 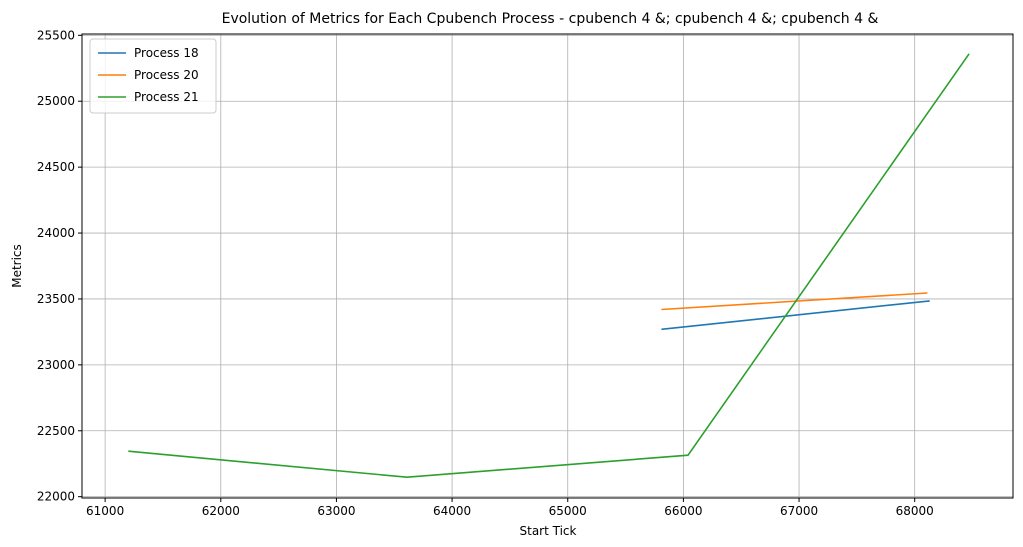 What do you see at coordinates (166, 97) in the screenshot?
I see `legend-entry: Process 21` at bounding box center [166, 97].